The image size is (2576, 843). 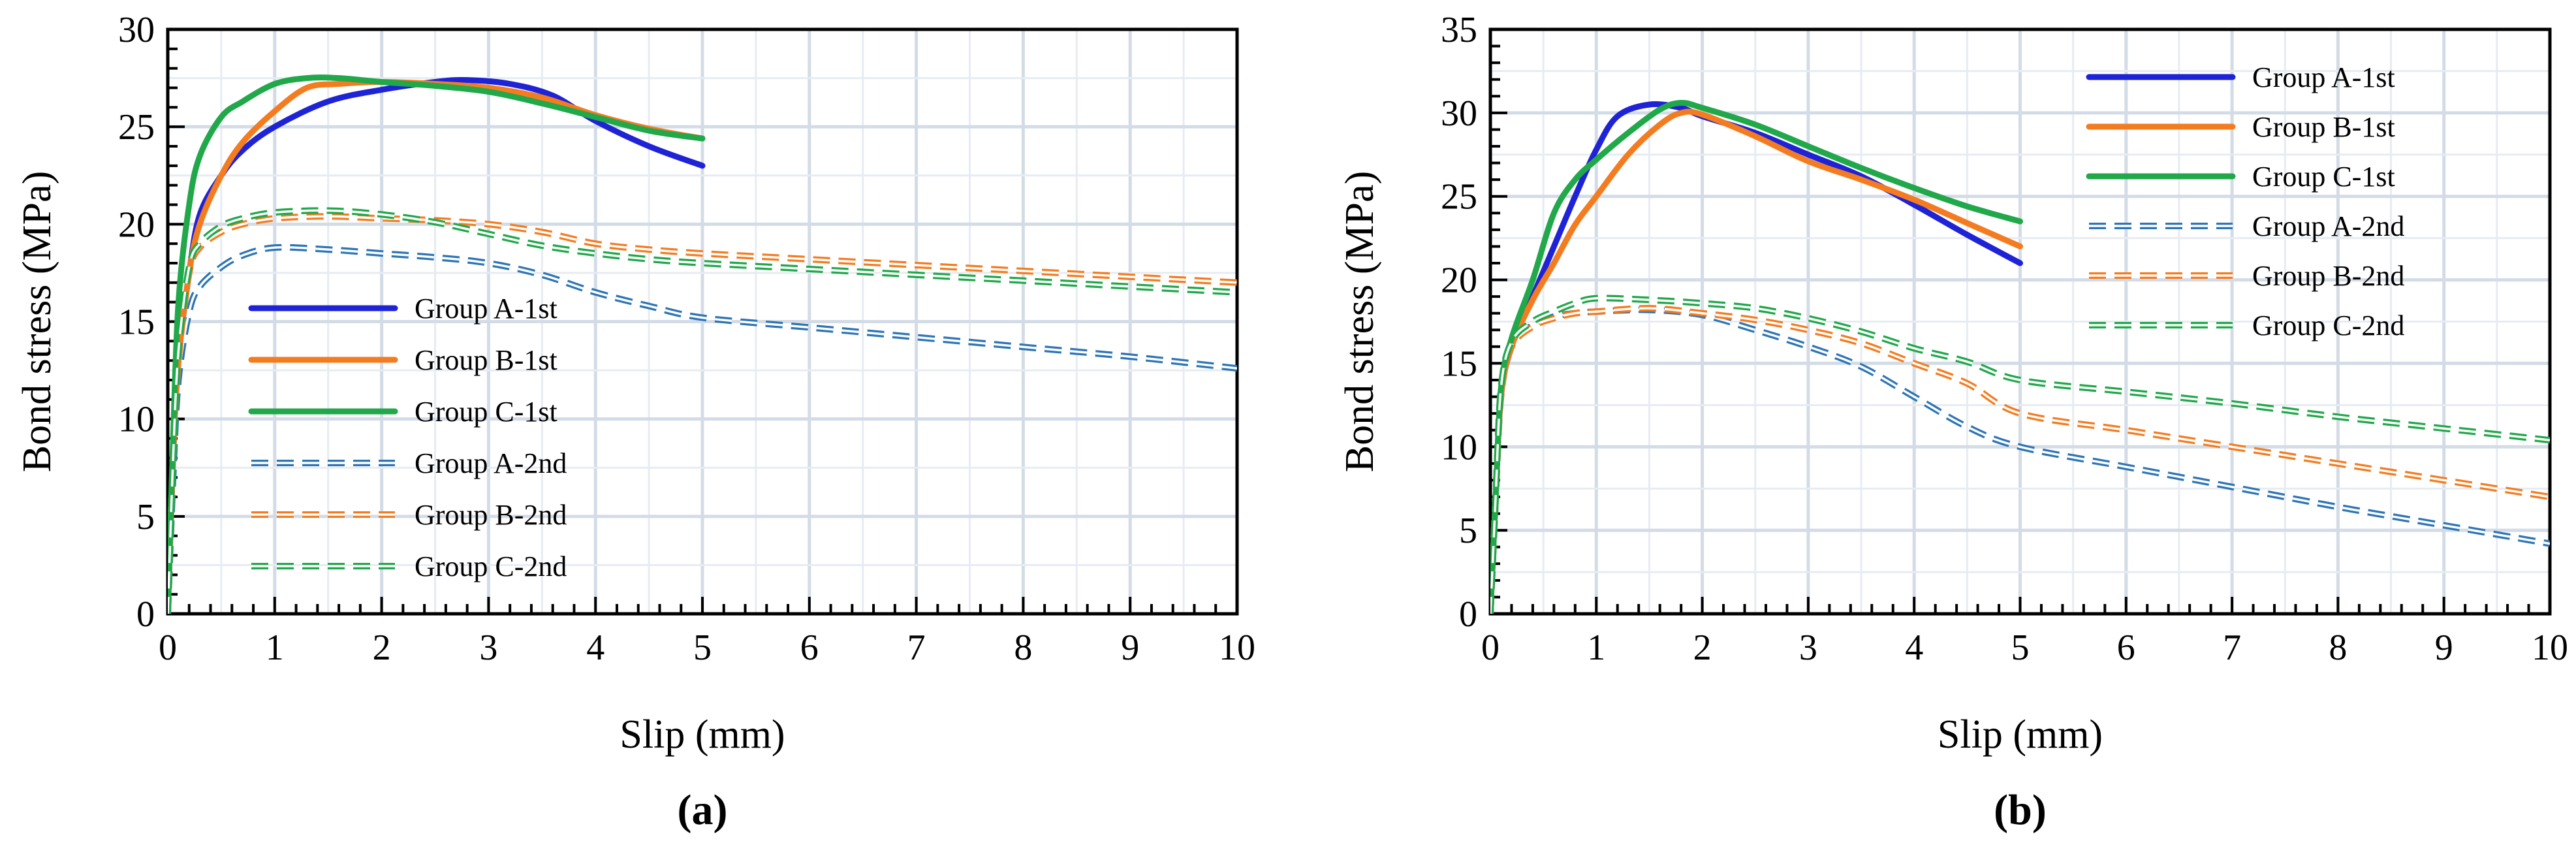 What do you see at coordinates (1459, 30) in the screenshot?
I see `y-tick-label: 35` at bounding box center [1459, 30].